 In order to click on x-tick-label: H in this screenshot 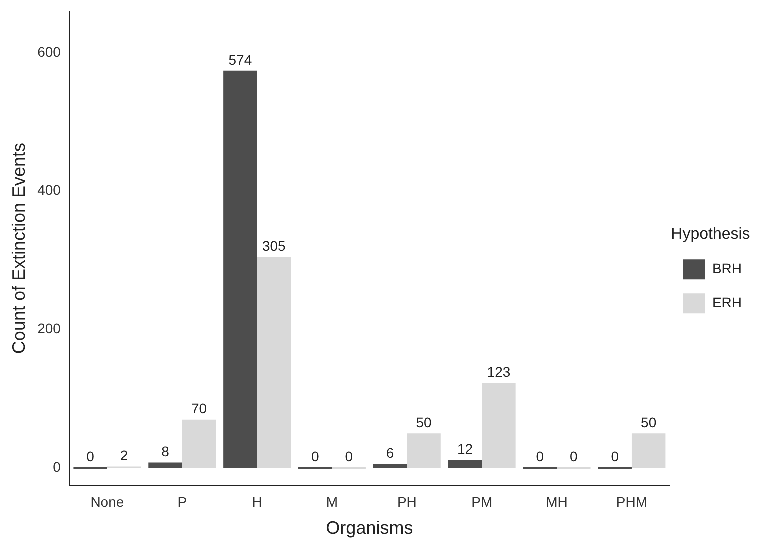, I will do `click(257, 502)`.